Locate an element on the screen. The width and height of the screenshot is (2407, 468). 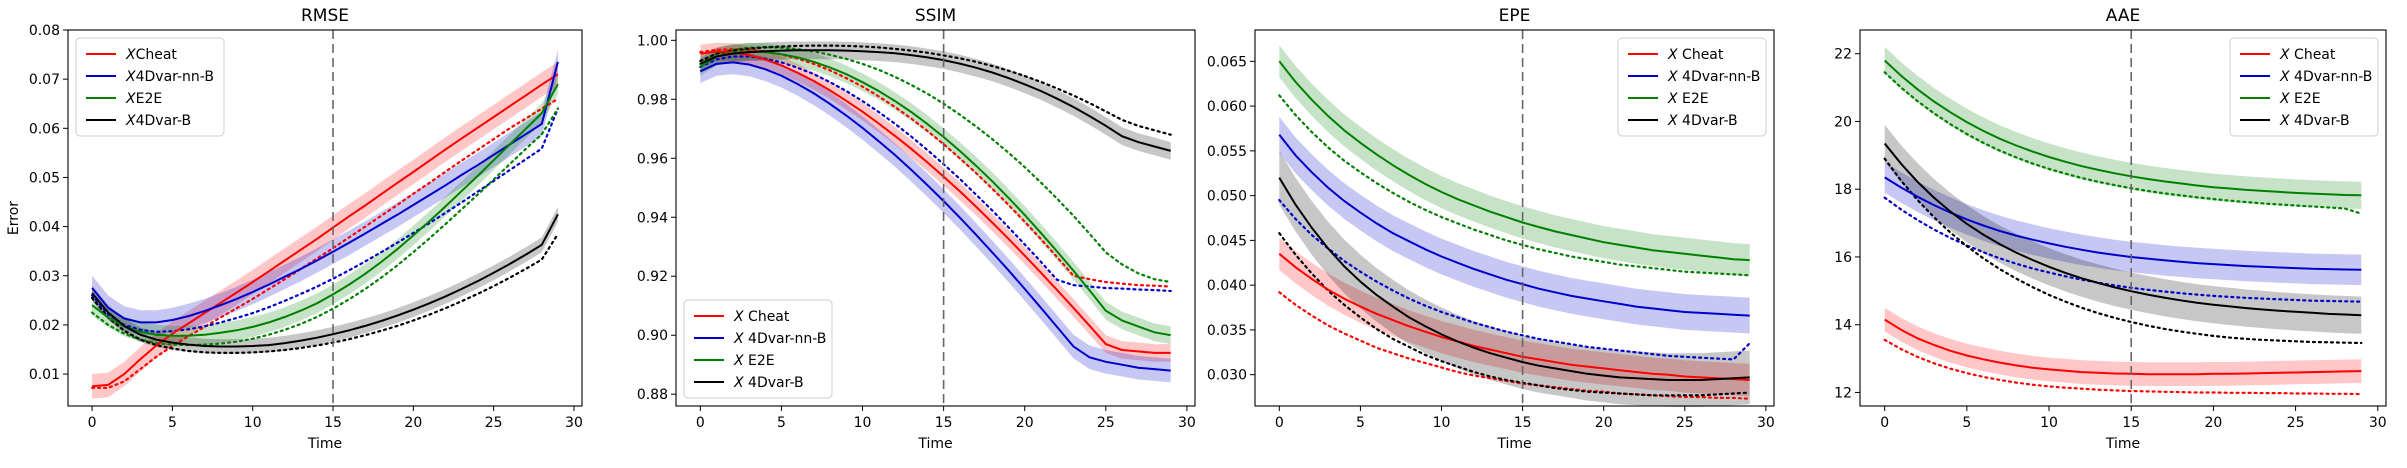
y-tick-label: 0.98 is located at coordinates (652, 100).